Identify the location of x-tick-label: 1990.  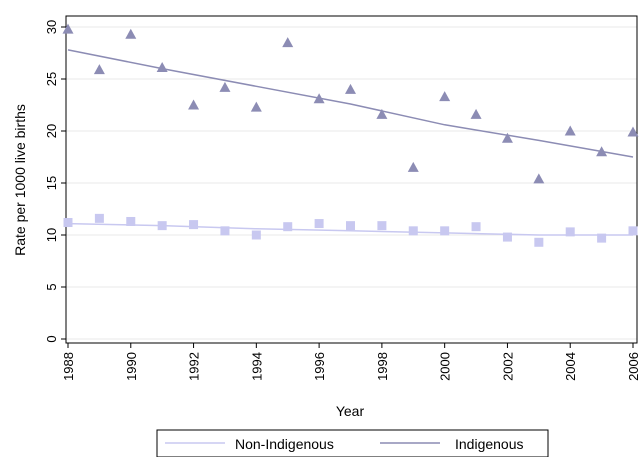
(131, 366).